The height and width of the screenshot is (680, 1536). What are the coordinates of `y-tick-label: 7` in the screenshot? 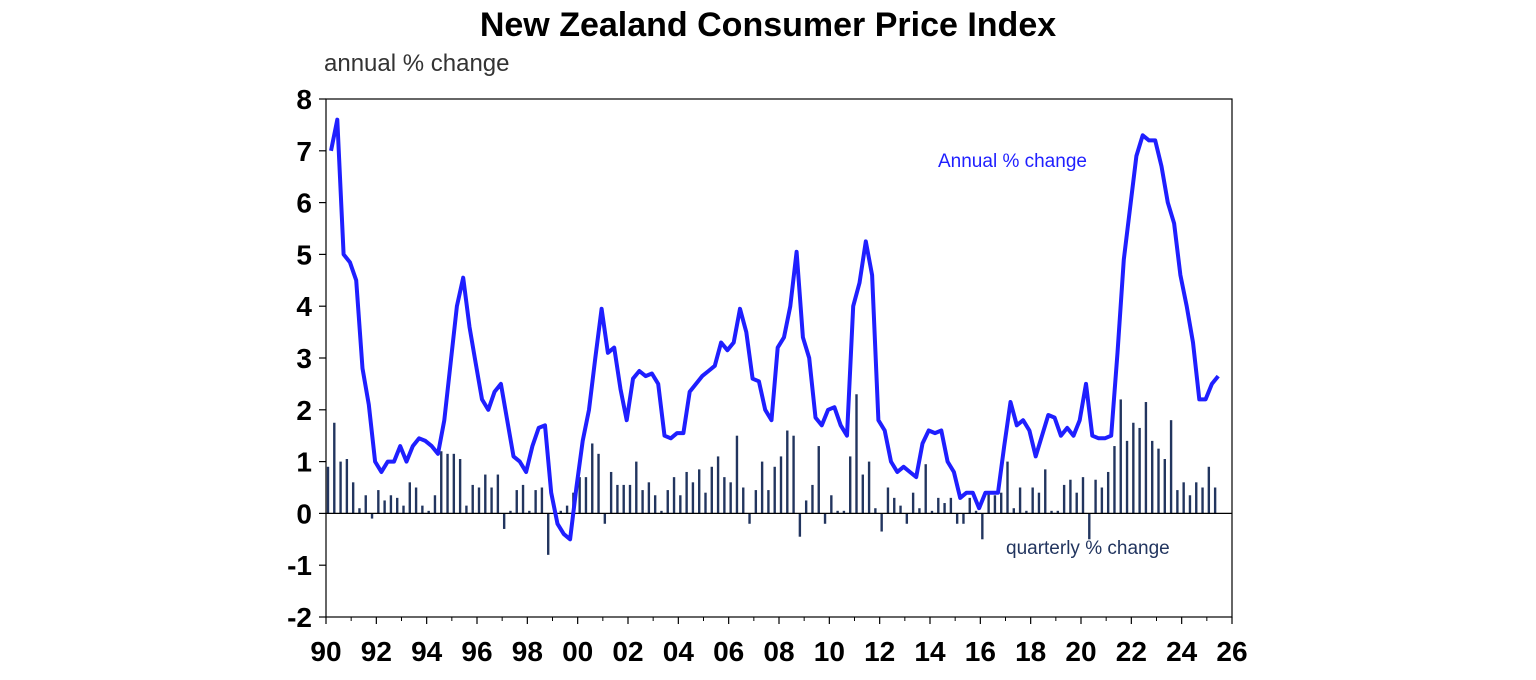 It's located at (304, 151).